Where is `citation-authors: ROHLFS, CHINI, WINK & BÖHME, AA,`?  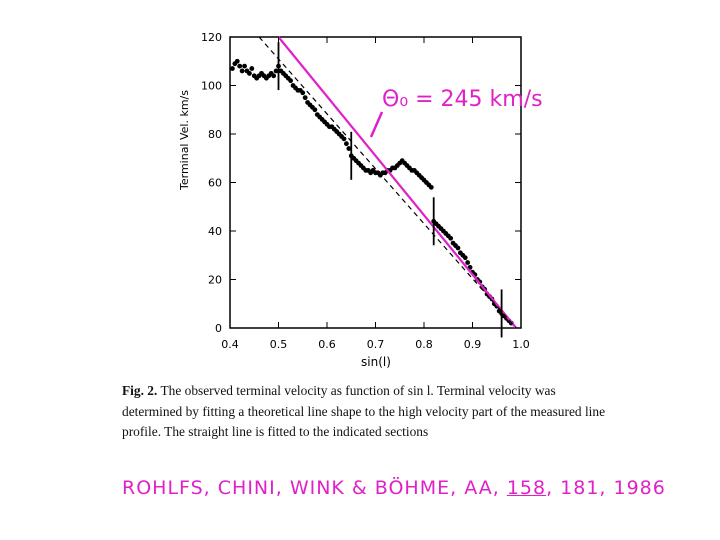 citation-authors: ROHLFS, CHINI, WINK & BÖHME, AA, is located at coordinates (311, 488).